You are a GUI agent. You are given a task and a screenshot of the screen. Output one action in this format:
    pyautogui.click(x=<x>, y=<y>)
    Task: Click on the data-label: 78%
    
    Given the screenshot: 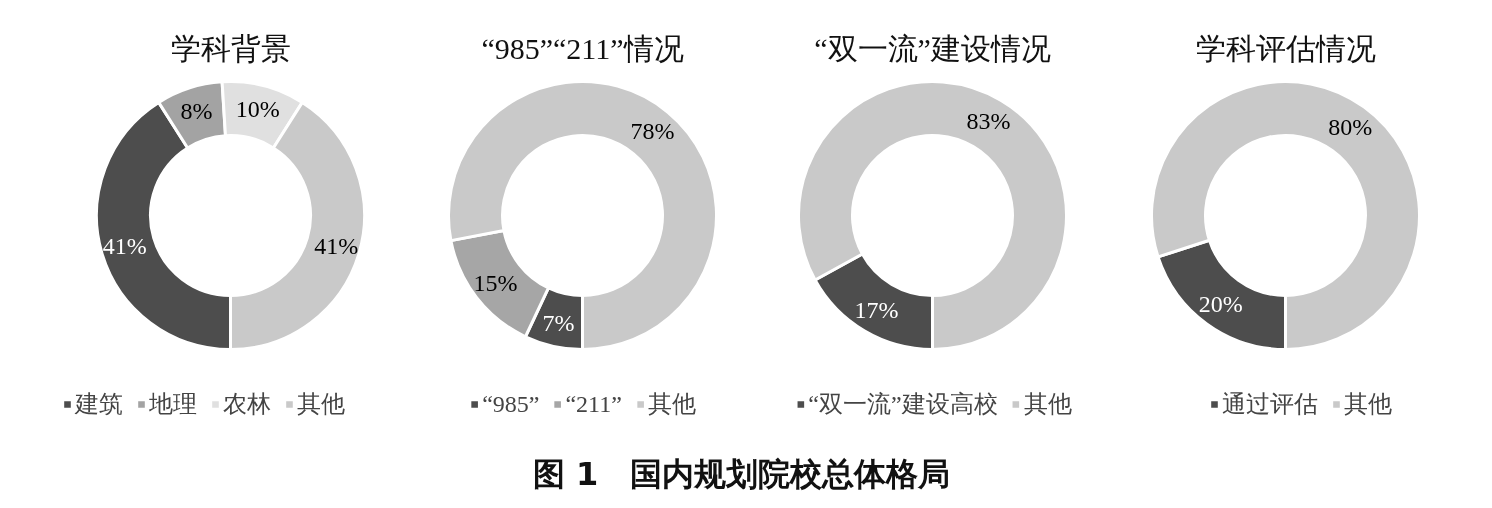 What is the action you would take?
    pyautogui.click(x=652, y=130)
    